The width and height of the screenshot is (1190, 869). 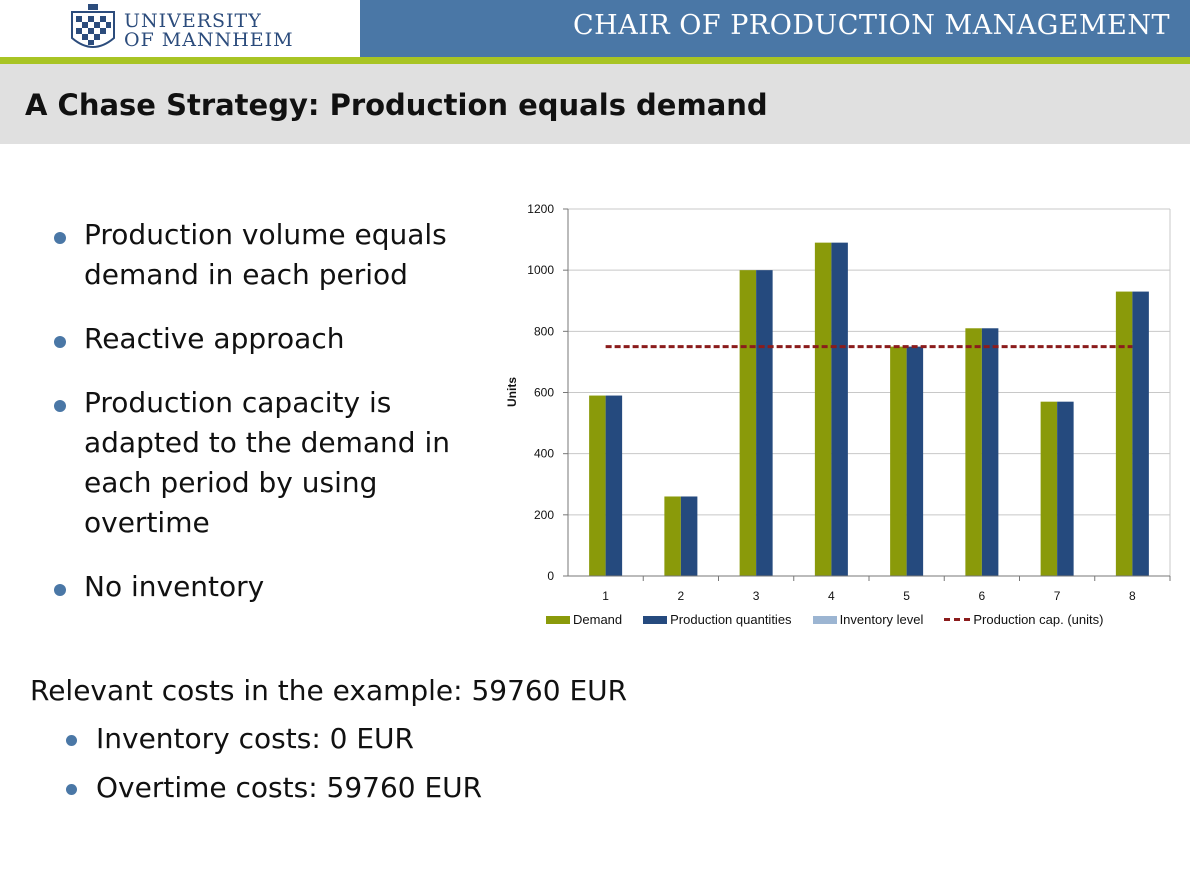 What do you see at coordinates (982, 596) in the screenshot?
I see `x-tick-label: 6` at bounding box center [982, 596].